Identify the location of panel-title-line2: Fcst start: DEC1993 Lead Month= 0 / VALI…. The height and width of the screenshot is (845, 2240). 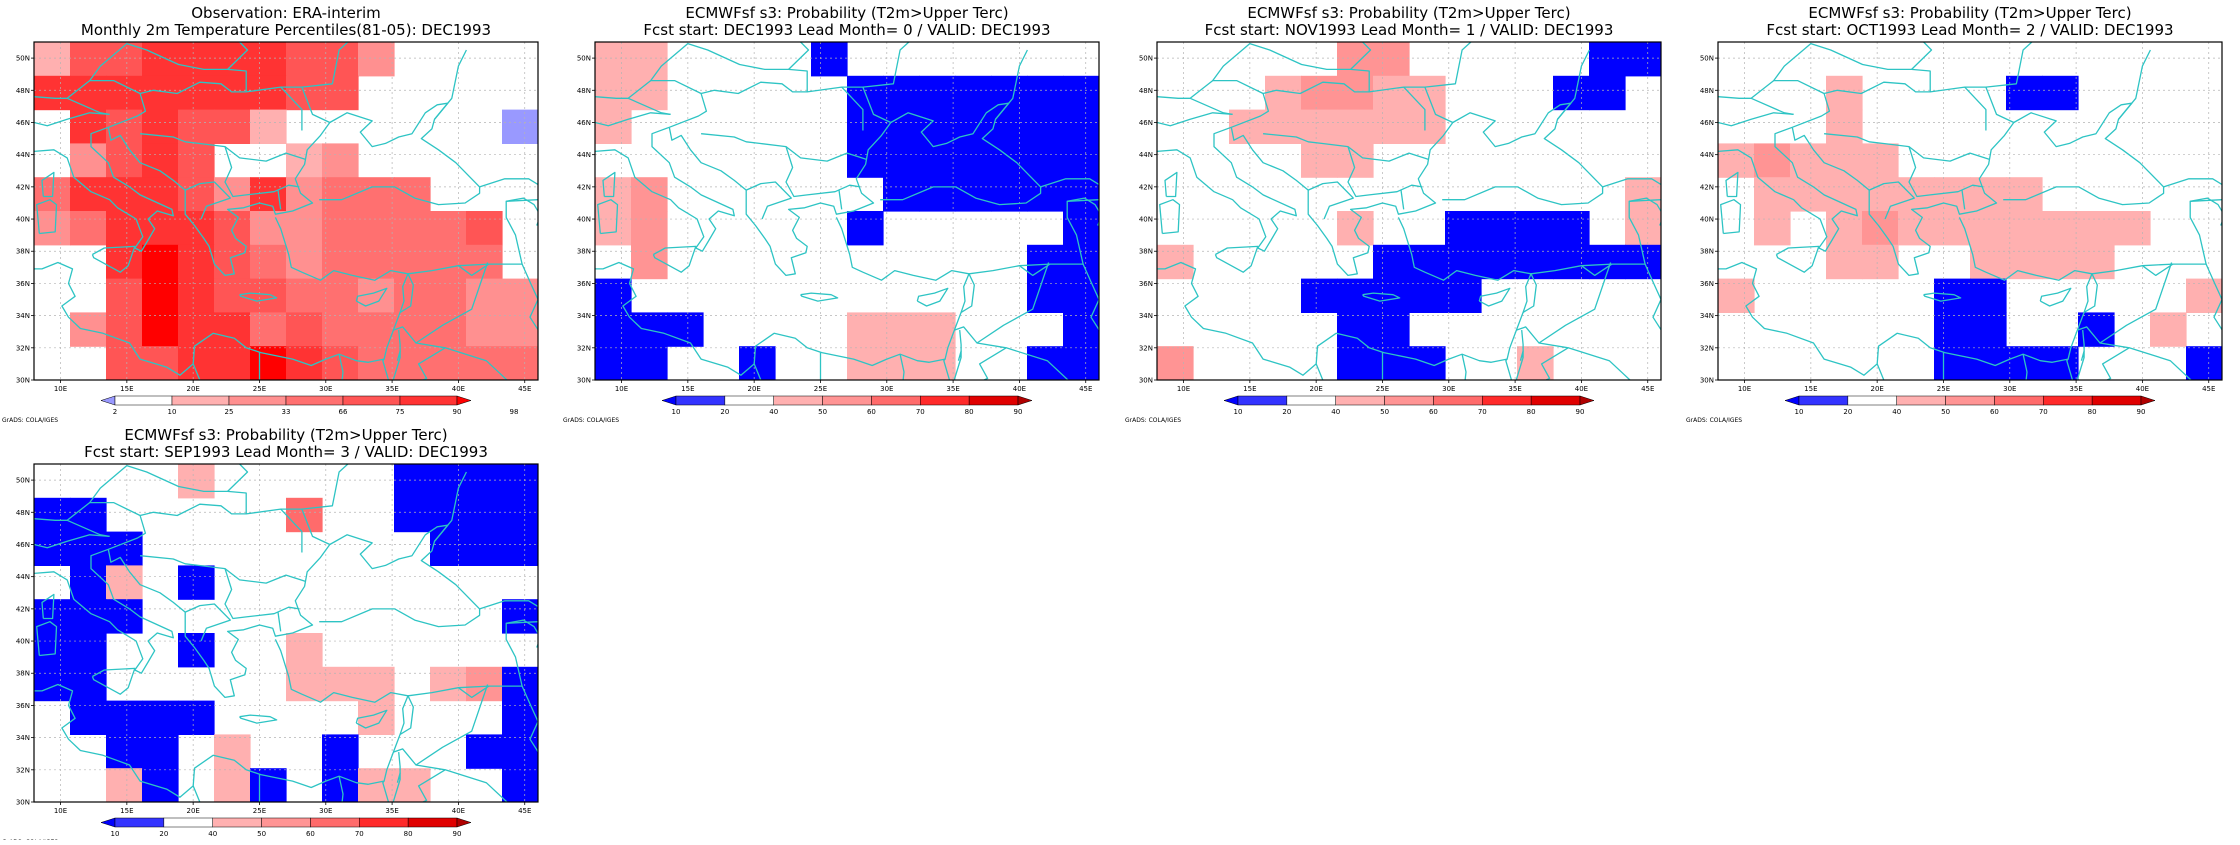
(846, 30).